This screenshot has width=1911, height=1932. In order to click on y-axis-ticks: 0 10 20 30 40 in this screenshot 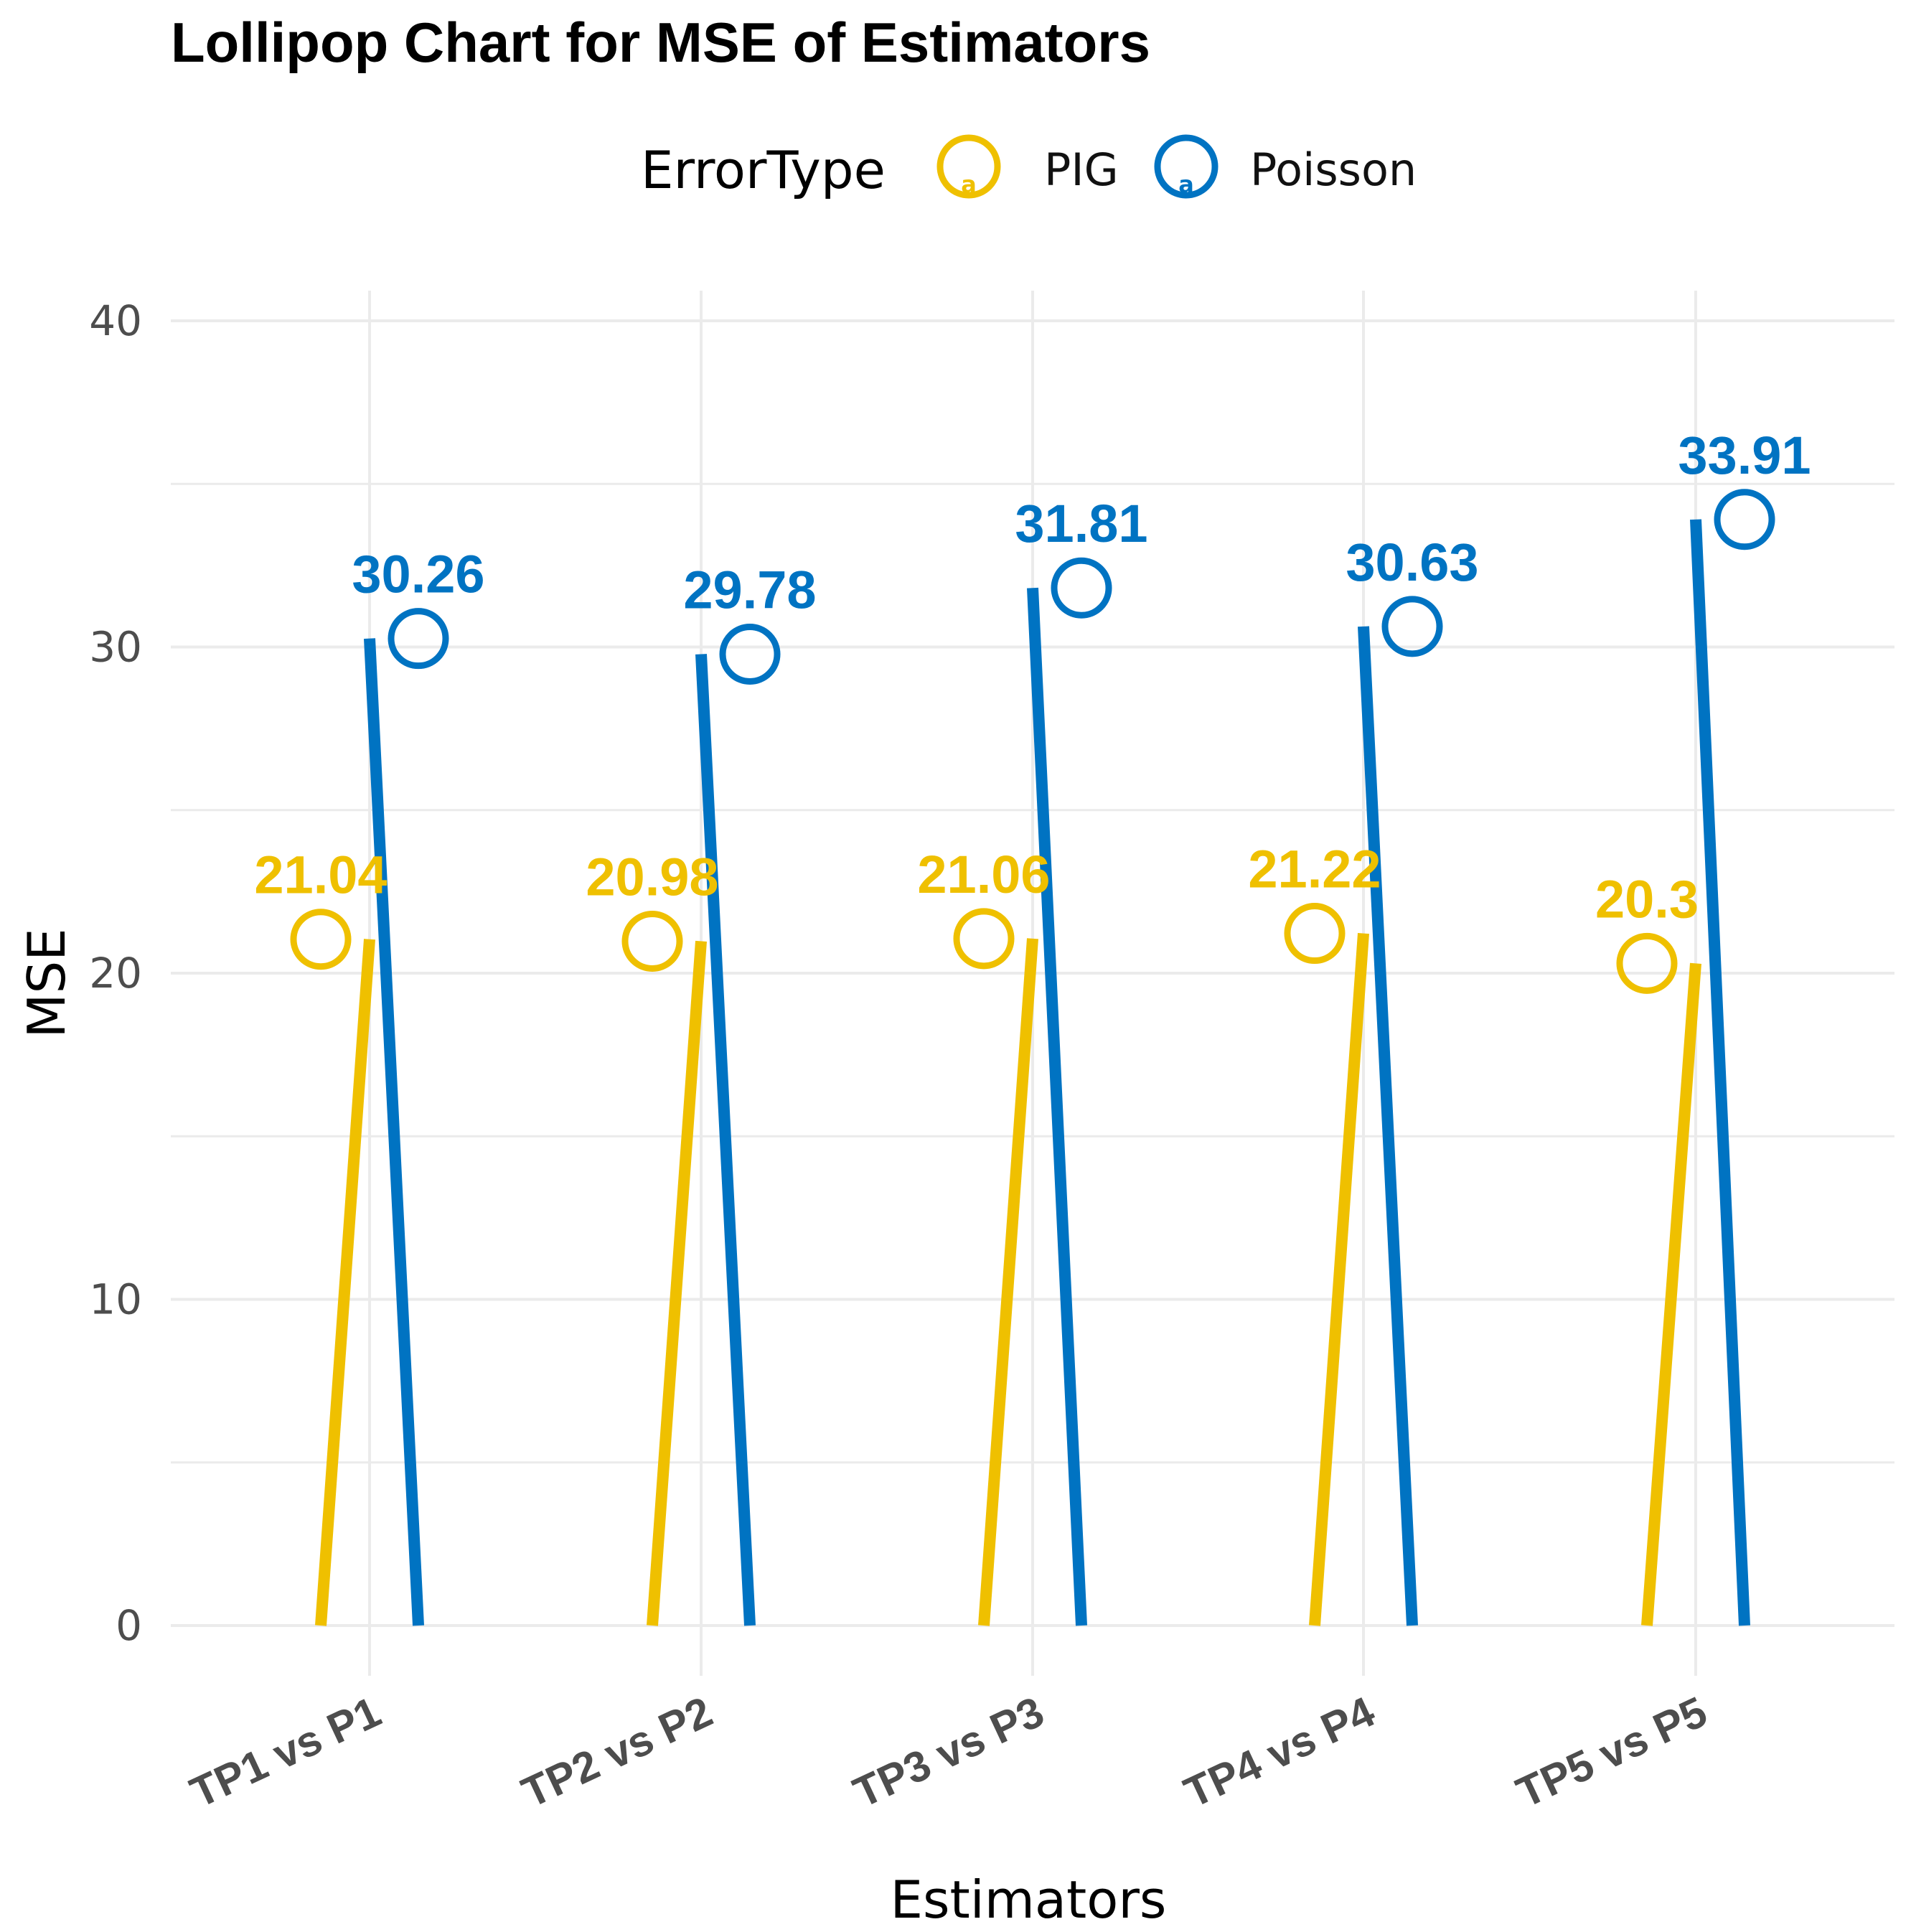, I will do `click(116, 973)`.